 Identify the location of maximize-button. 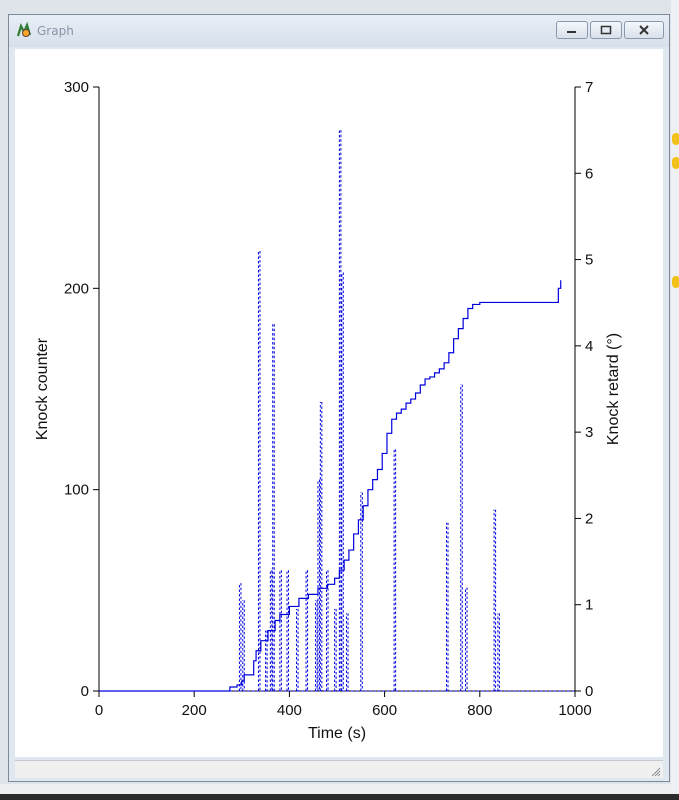
(606, 30).